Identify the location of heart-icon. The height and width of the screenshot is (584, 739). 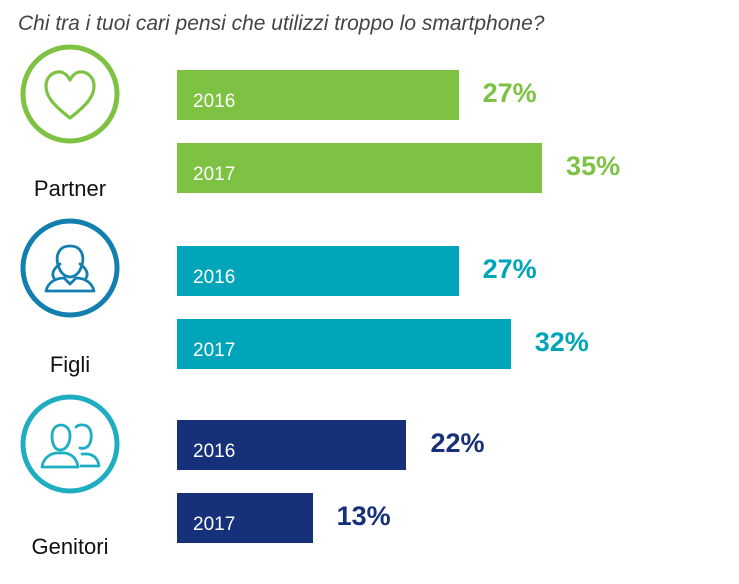
(70, 94).